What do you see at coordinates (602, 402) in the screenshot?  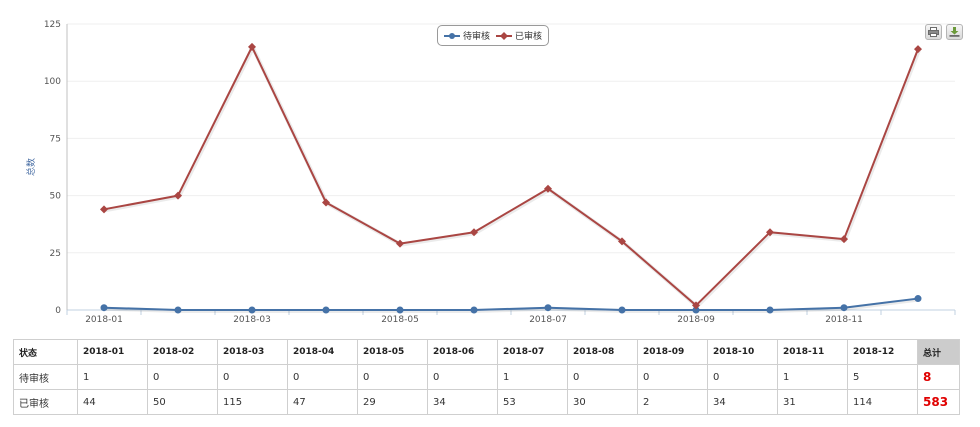 I see `value-cell: 30` at bounding box center [602, 402].